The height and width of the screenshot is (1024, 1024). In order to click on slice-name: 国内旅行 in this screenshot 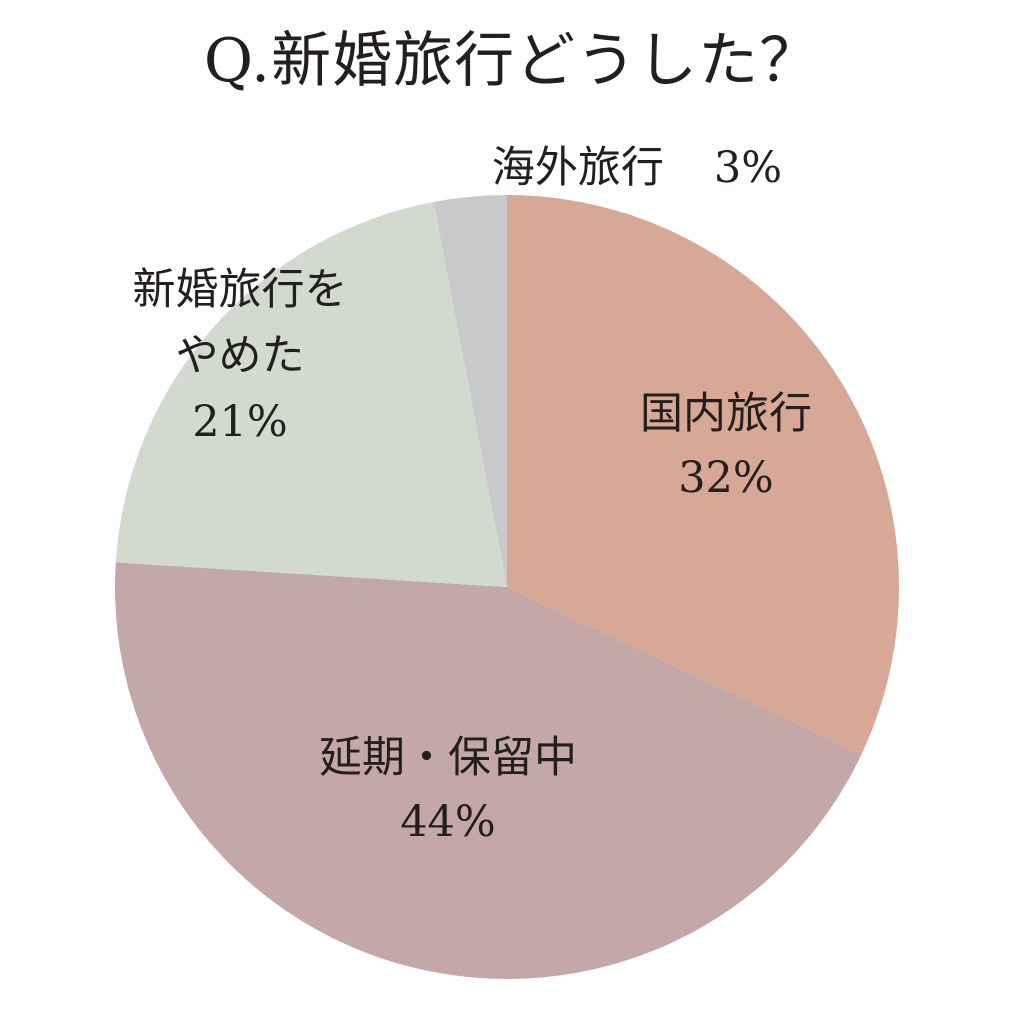, I will do `click(726, 414)`.